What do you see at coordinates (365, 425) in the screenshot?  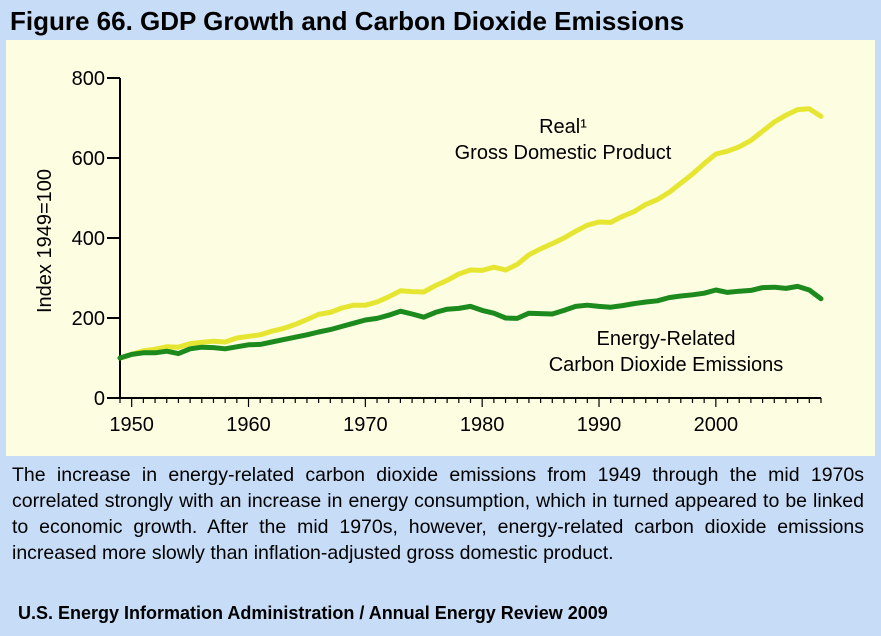 I see `x-tick-label: 1970` at bounding box center [365, 425].